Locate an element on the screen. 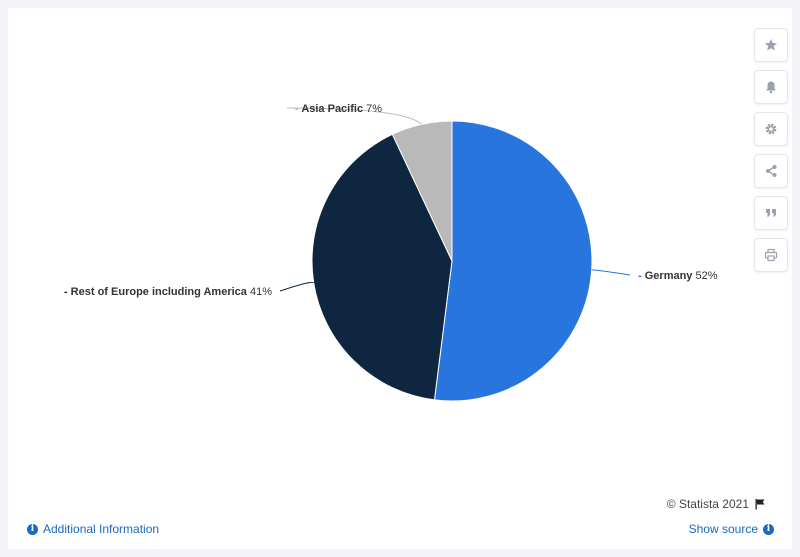 The width and height of the screenshot is (800, 557). credit-text: © Statista 2021 is located at coordinates (707, 504).